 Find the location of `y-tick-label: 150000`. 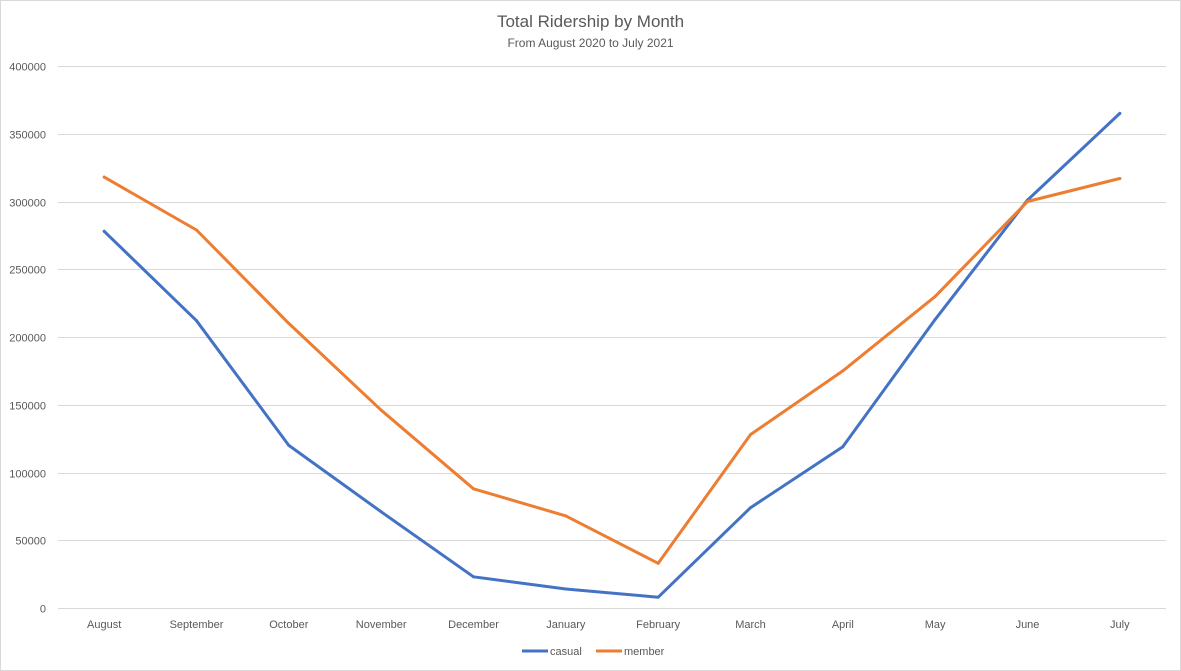

y-tick-label: 150000 is located at coordinates (27, 407).